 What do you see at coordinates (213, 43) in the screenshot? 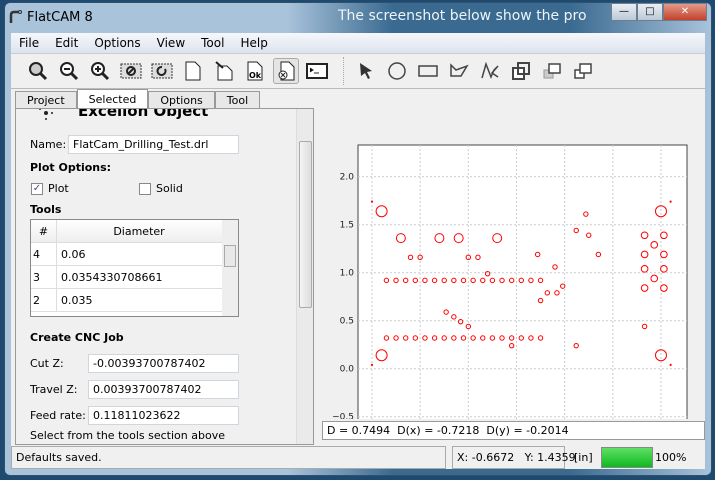
I see `menu-tool: Tool` at bounding box center [213, 43].